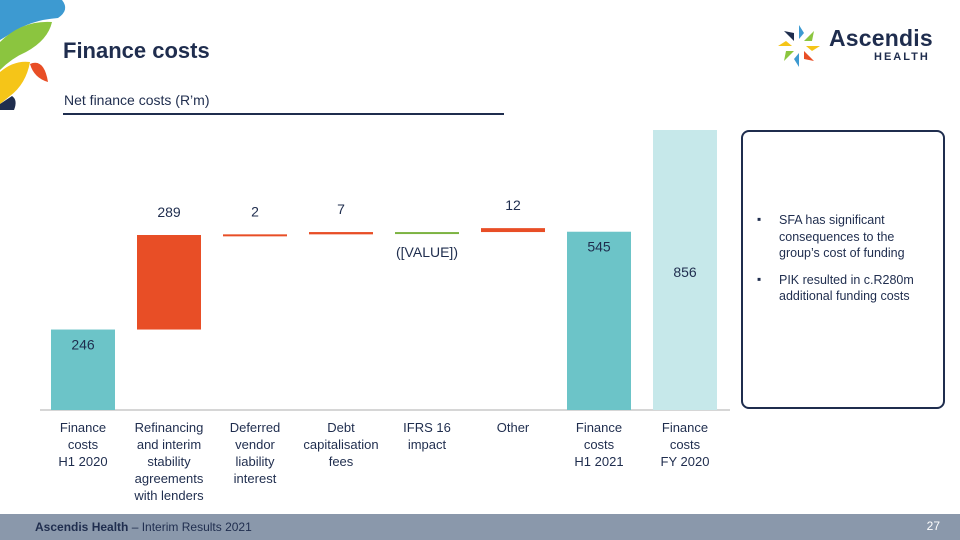  Describe the element at coordinates (255, 427) in the screenshot. I see `category-label: Deferred` at that location.